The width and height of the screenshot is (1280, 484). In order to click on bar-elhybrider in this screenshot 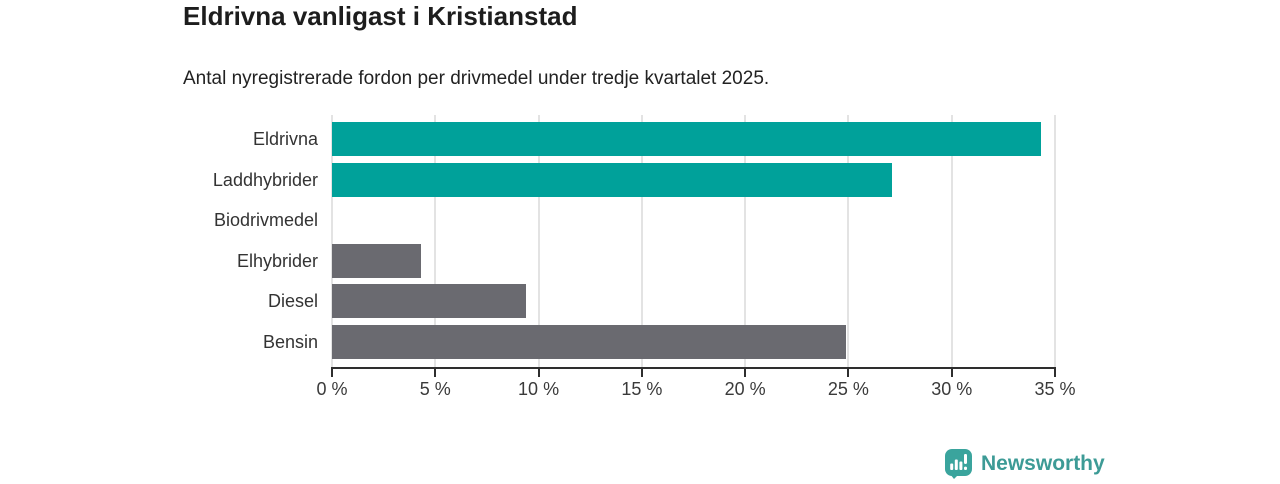, I will do `click(376, 260)`.